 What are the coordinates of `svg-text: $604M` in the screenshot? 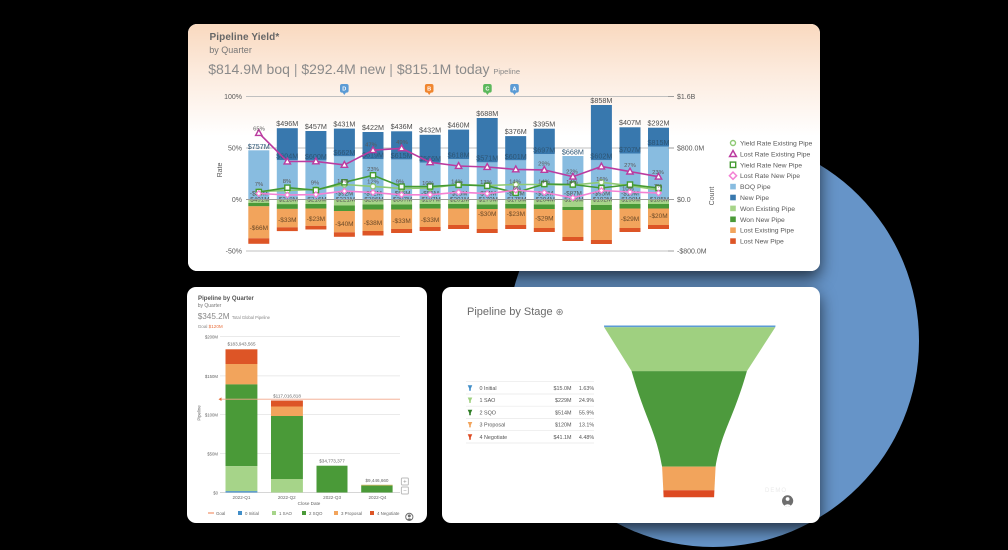 It's located at (287, 156).